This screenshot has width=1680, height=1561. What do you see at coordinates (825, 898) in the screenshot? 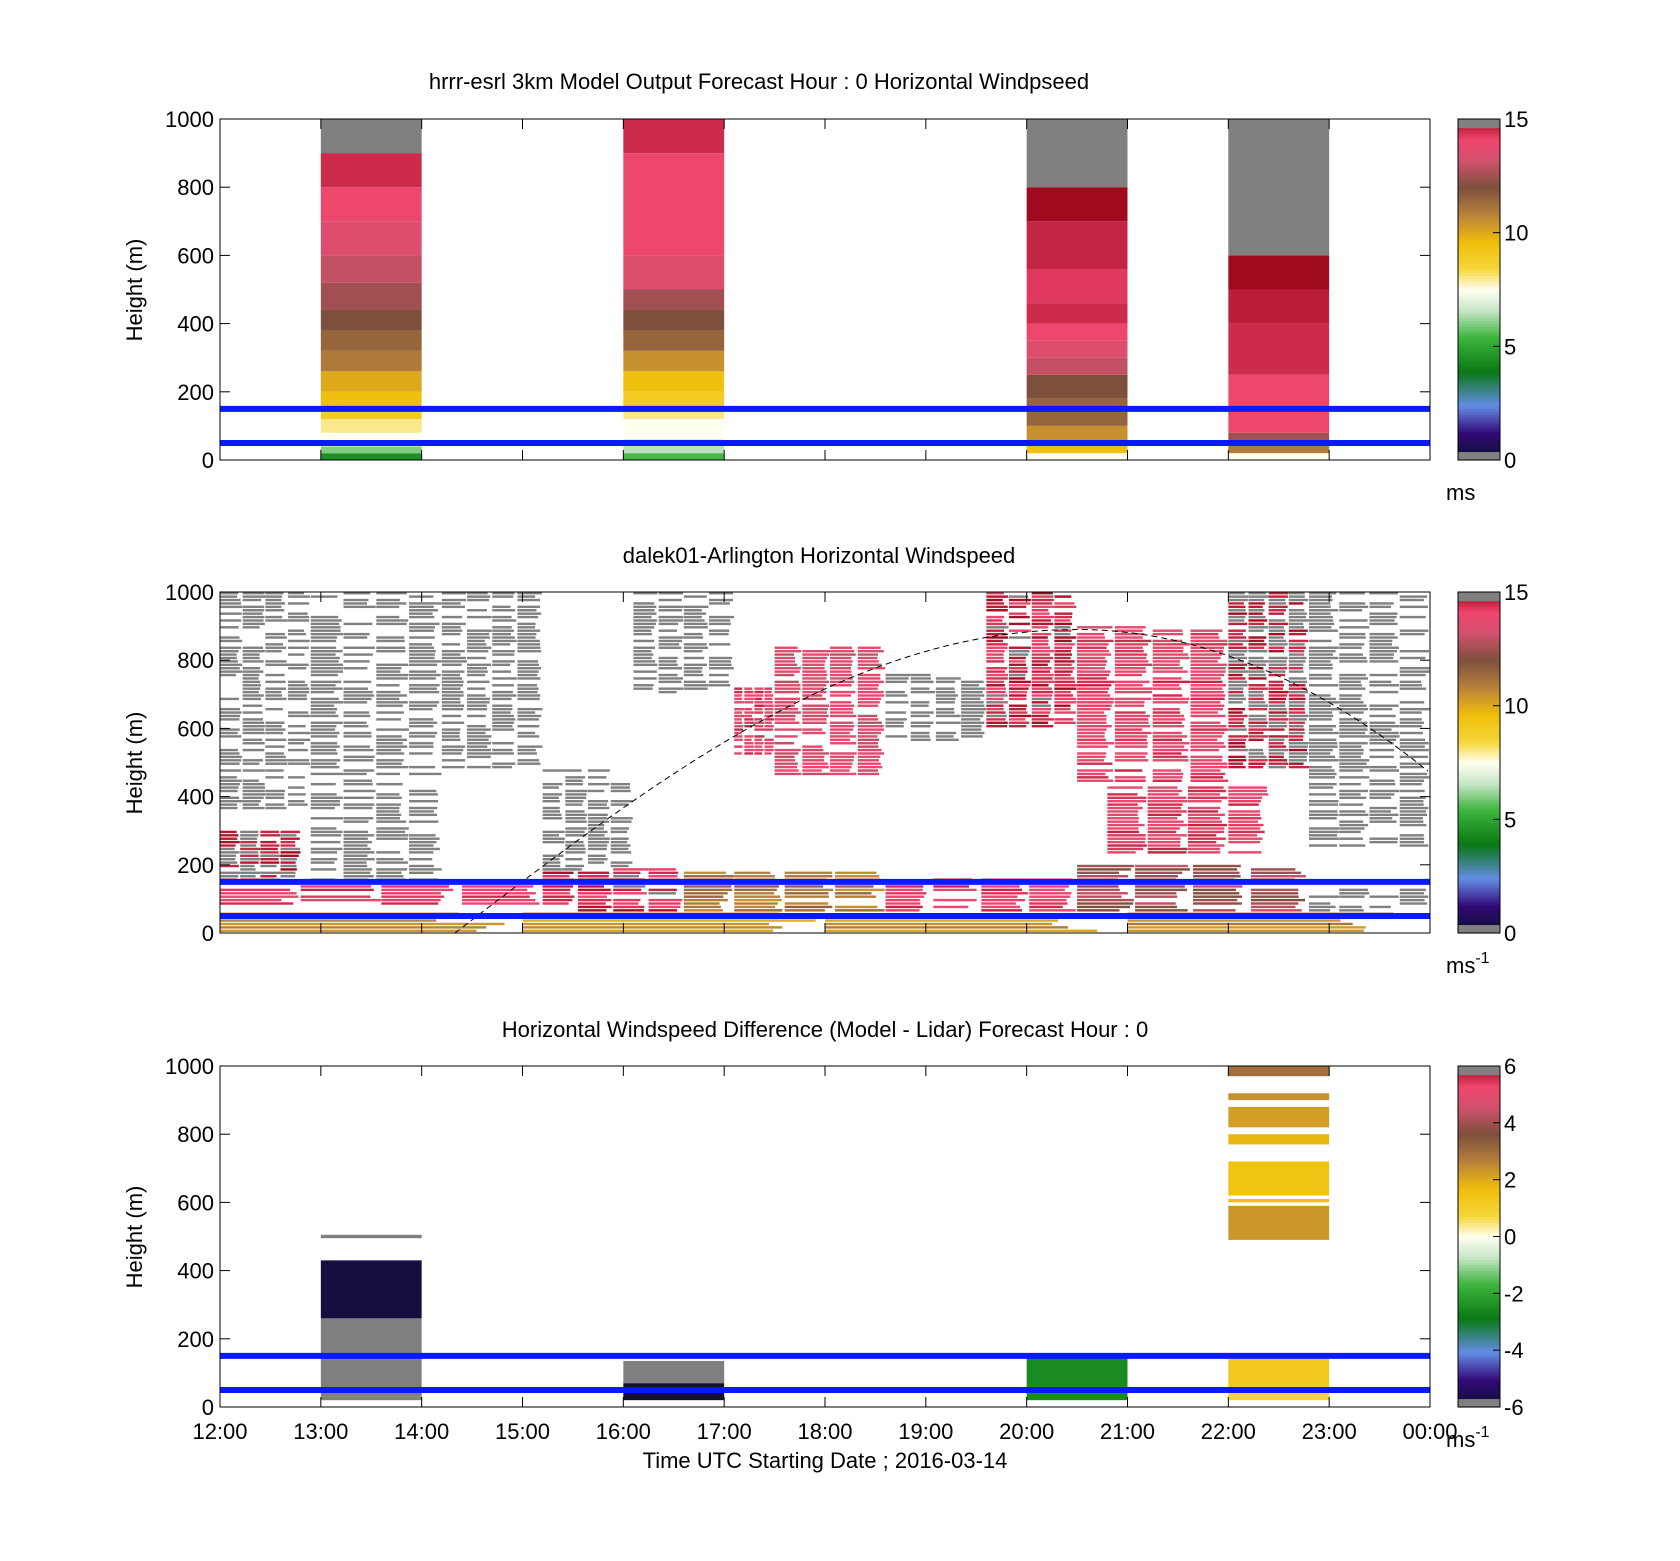
I see `panel-2-reference-lines` at bounding box center [825, 898].